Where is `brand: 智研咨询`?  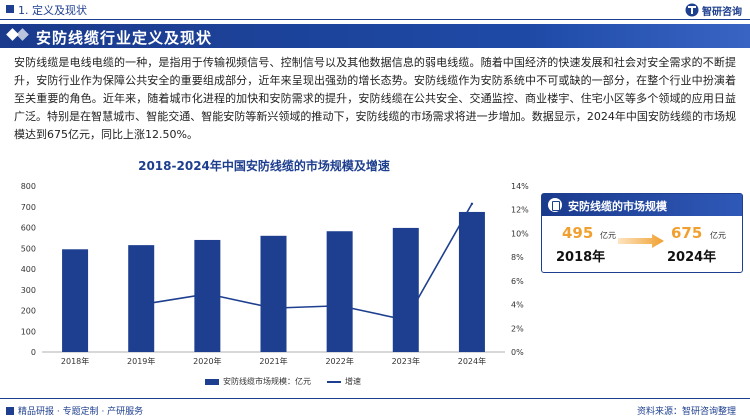 brand: 智研咨询 is located at coordinates (713, 10).